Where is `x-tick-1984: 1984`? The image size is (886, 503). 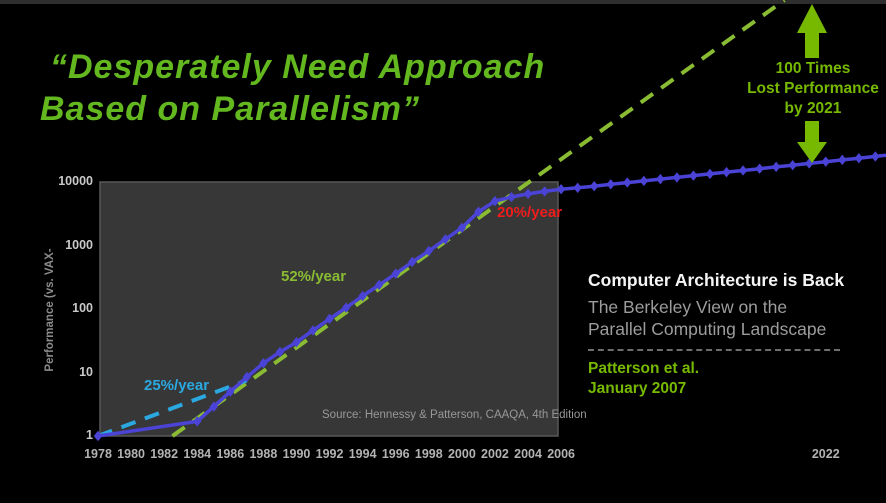 x-tick-1984: 1984 is located at coordinates (197, 454).